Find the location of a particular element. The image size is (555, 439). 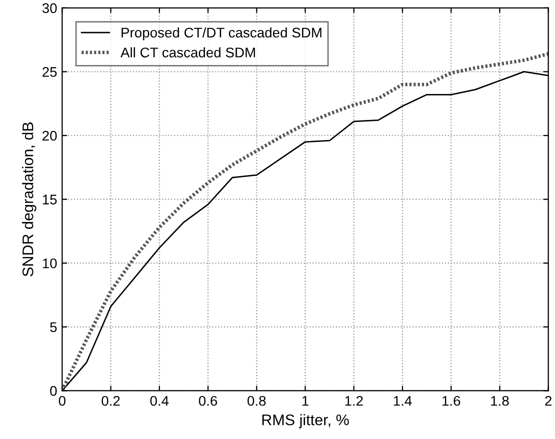

x-tick-label: 0.2 is located at coordinates (111, 401).